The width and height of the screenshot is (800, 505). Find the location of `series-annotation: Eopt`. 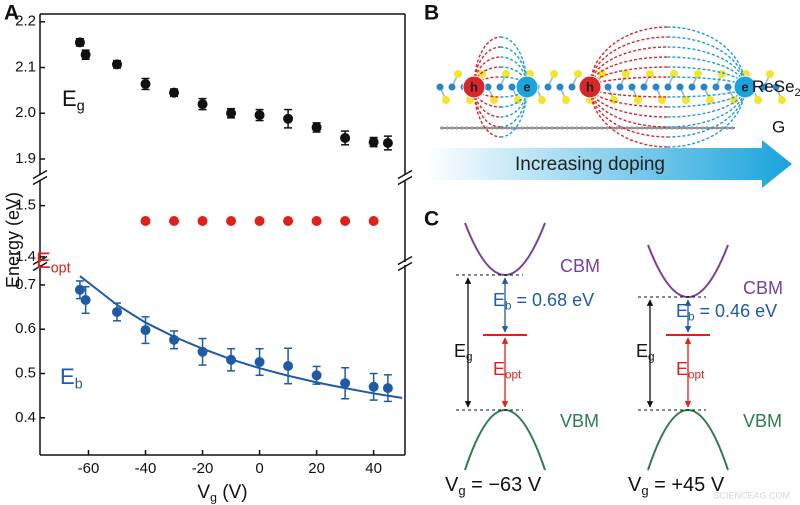

series-annotation: Eopt is located at coordinates (53, 262).